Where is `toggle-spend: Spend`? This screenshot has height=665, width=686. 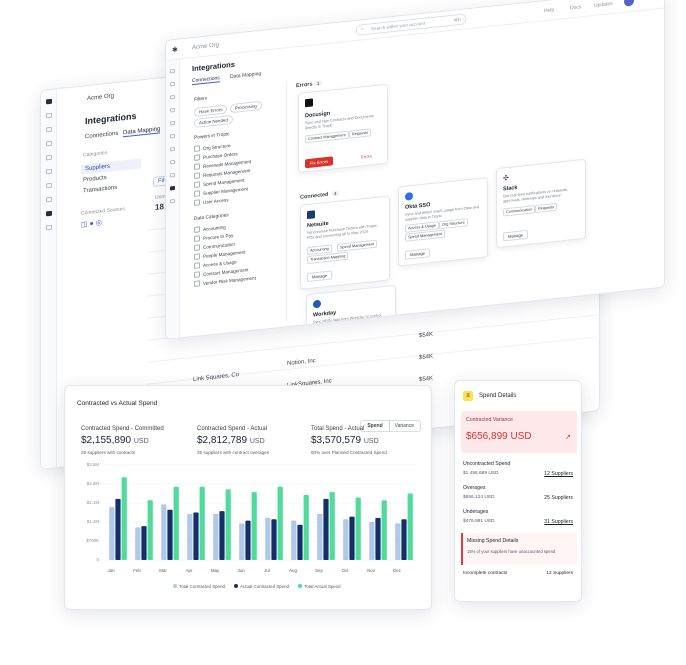
toggle-spend: Spend is located at coordinates (375, 426).